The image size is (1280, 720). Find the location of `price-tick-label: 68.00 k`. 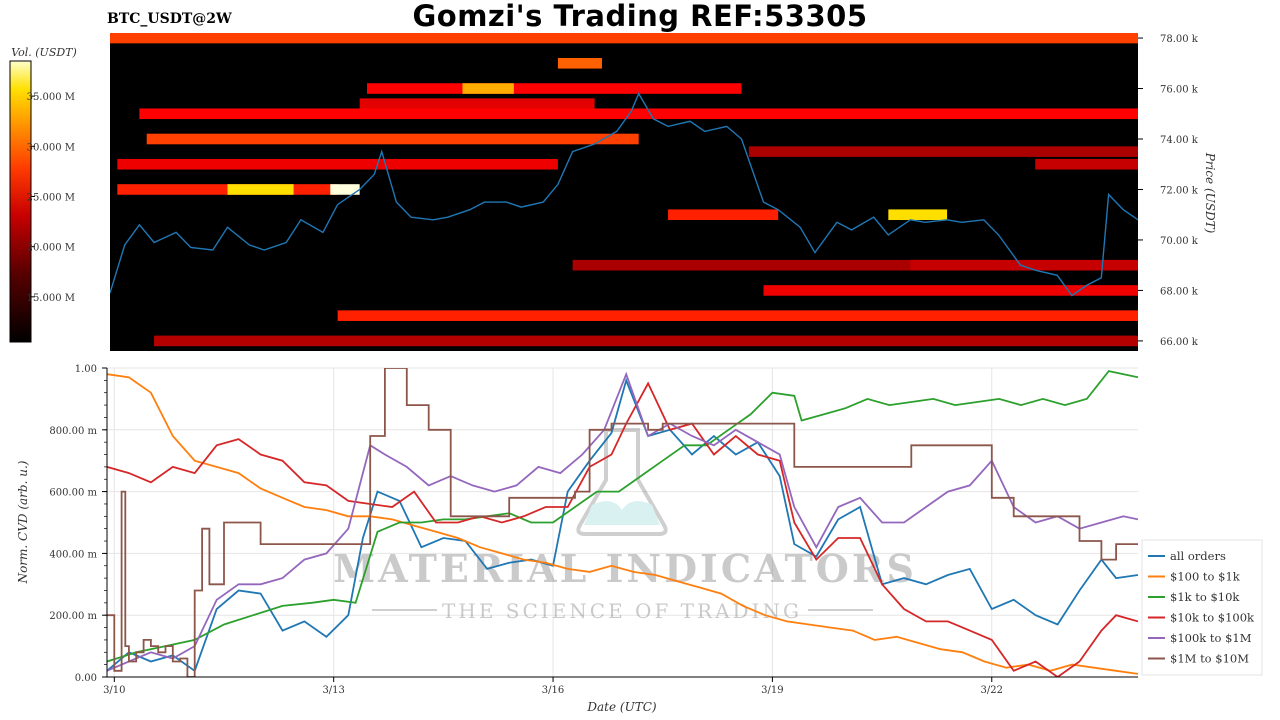

price-tick-label: 68.00 k is located at coordinates (1179, 291).